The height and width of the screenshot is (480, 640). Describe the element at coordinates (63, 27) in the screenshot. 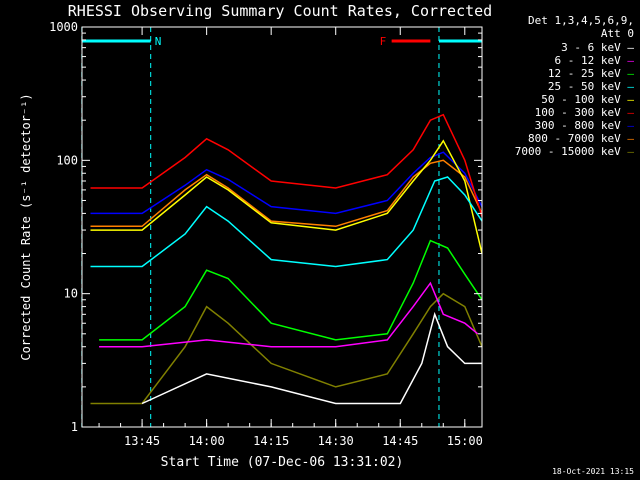

I see `y-tick-label: 1000` at that location.